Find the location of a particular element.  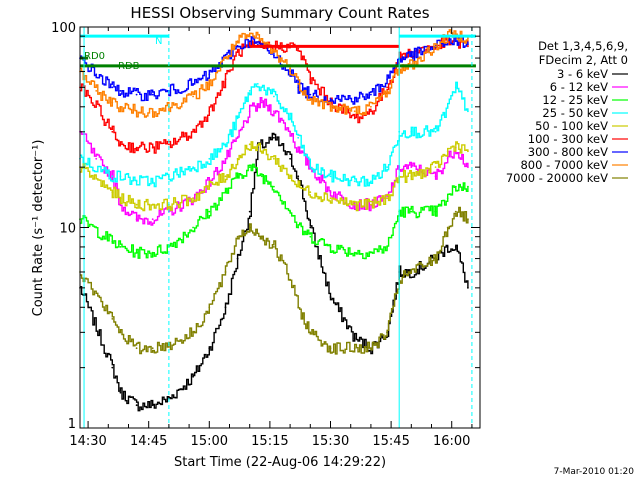

legend-item-100-300-kev: 100 - 300 keV is located at coordinates (578, 139).